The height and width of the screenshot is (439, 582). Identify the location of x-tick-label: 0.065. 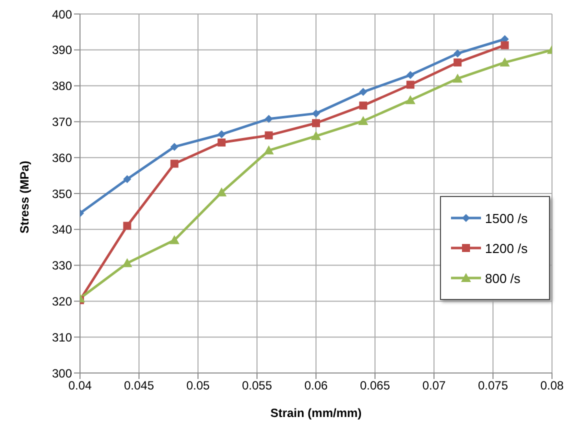
(375, 385).